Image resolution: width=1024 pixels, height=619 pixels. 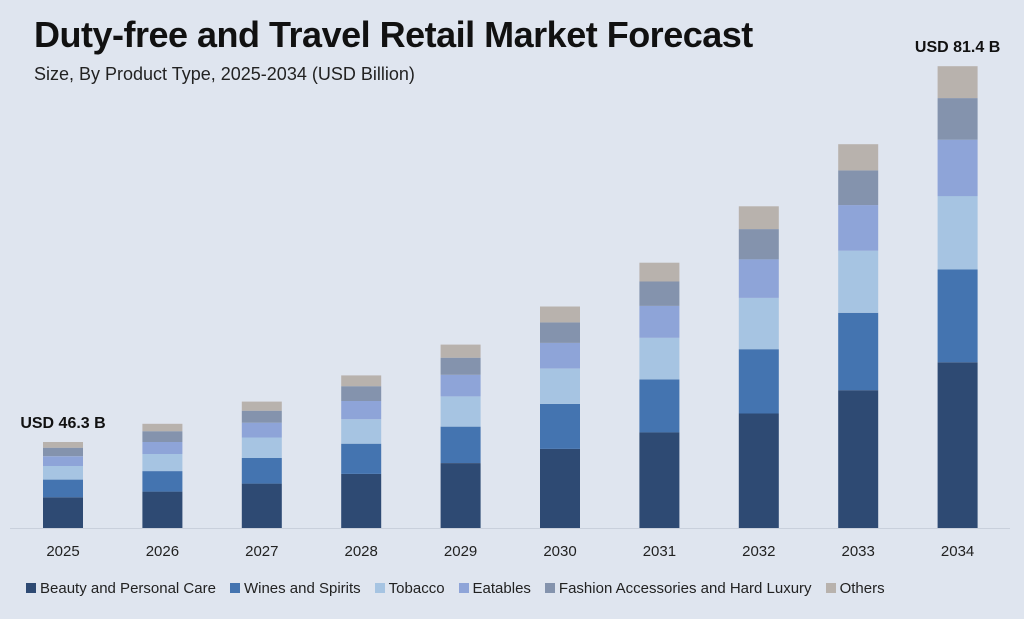 I want to click on bar-segment-2031-s4, so click(x=659, y=293).